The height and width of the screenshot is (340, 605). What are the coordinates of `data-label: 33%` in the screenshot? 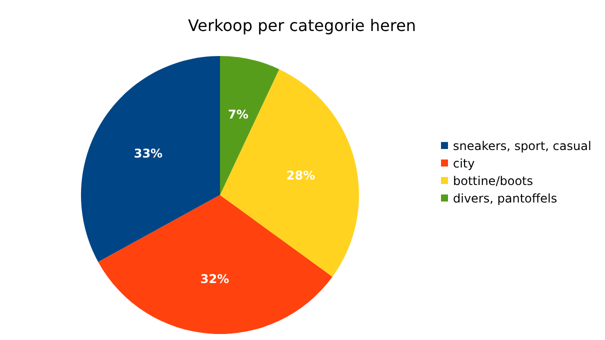 It's located at (148, 153).